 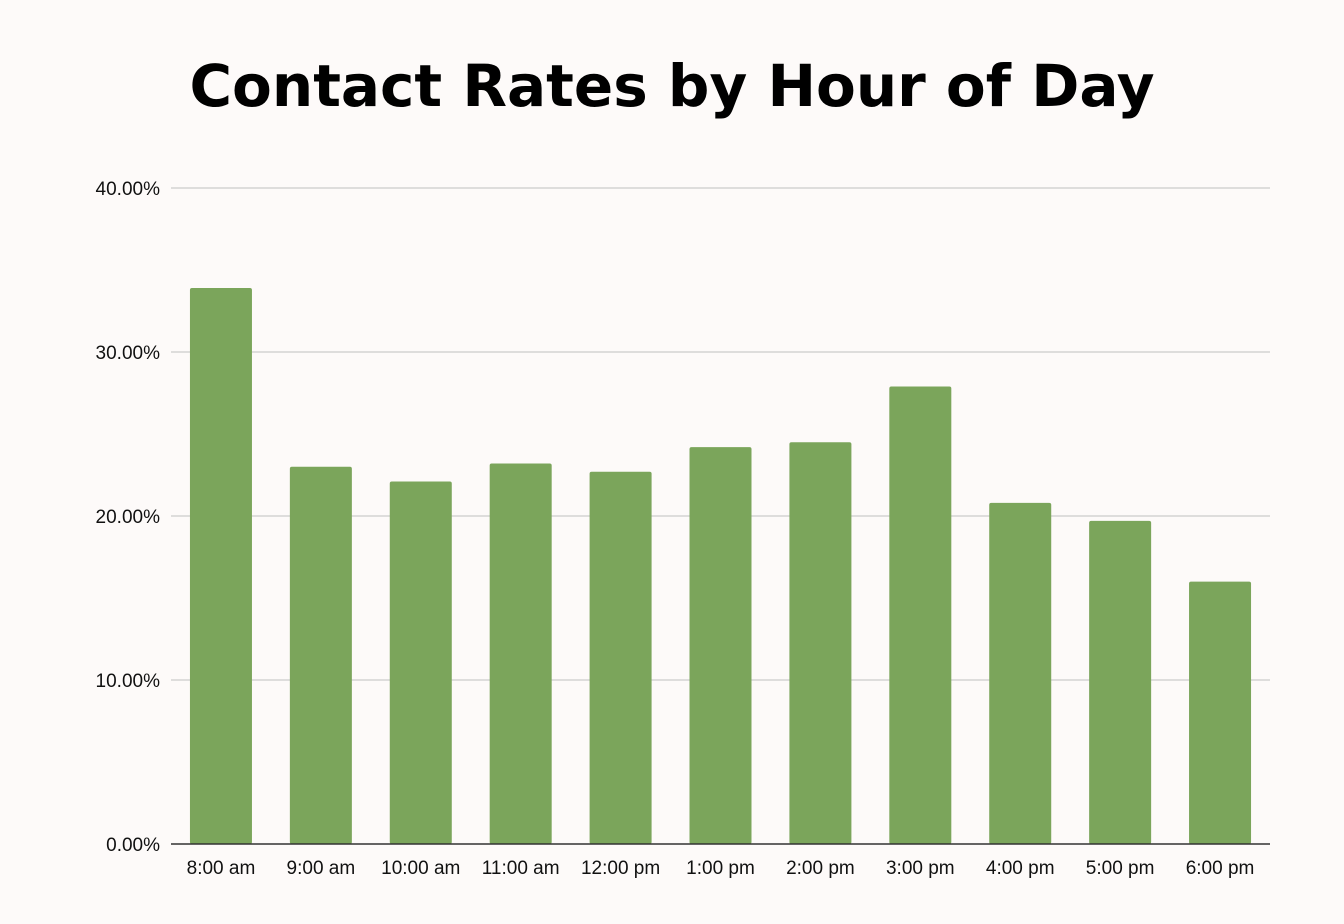 I want to click on y-tick-labels: 0.00% 10.00% 20.00% 30.00% 40.00%, so click(x=128, y=517).